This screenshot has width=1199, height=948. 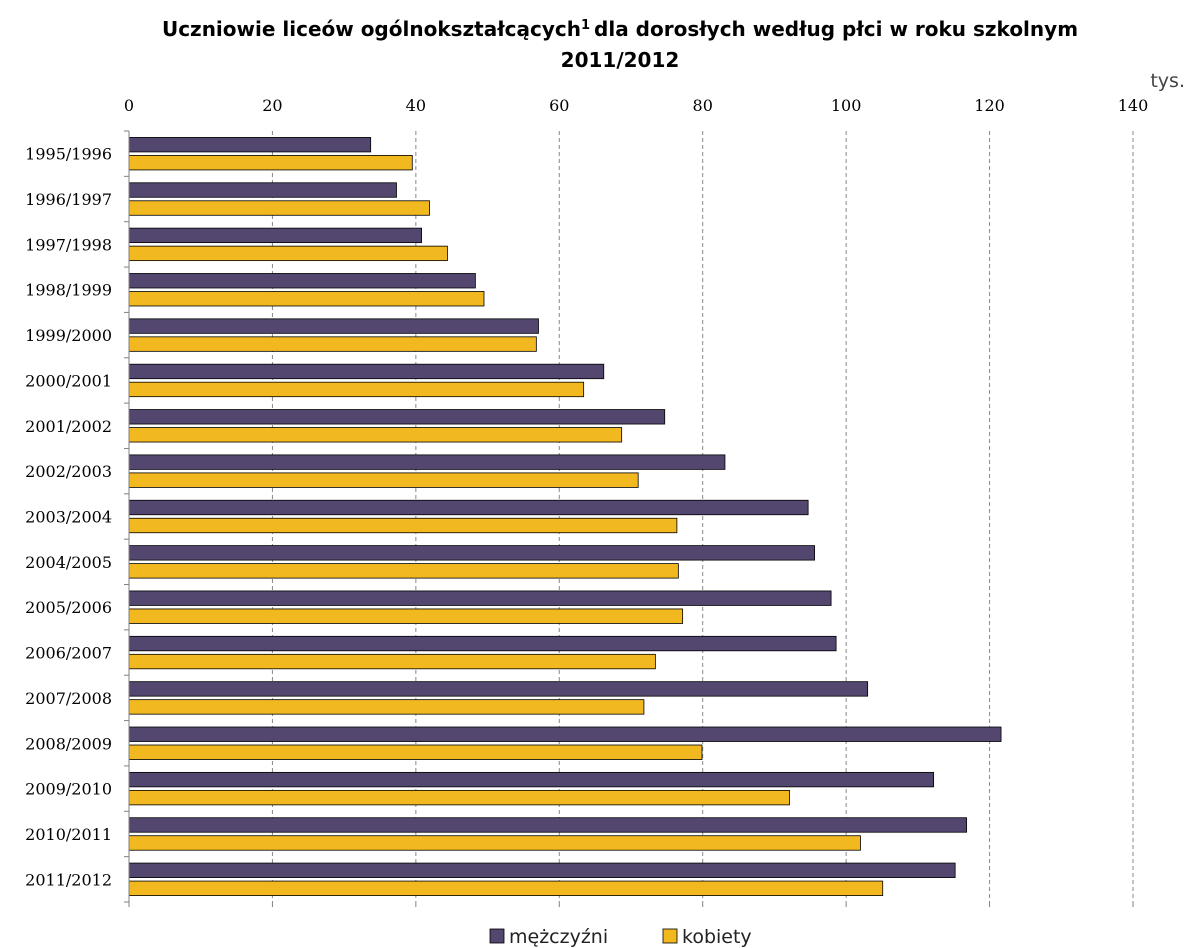 I want to click on bar-mezczyzni-2001-2002, so click(x=397, y=417).